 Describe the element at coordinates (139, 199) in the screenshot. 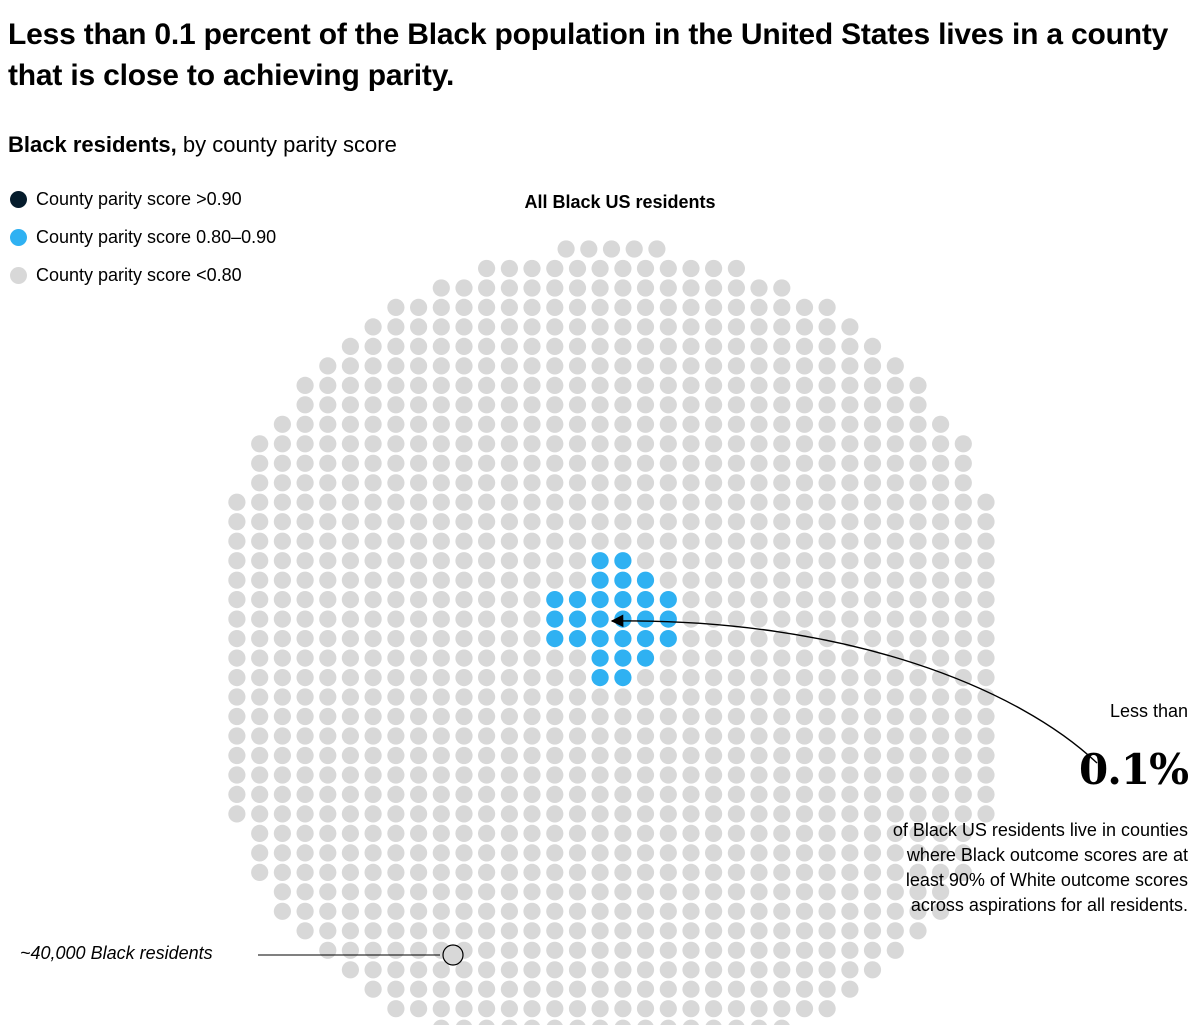

I see `legend-label: County parity score >0.90` at that location.